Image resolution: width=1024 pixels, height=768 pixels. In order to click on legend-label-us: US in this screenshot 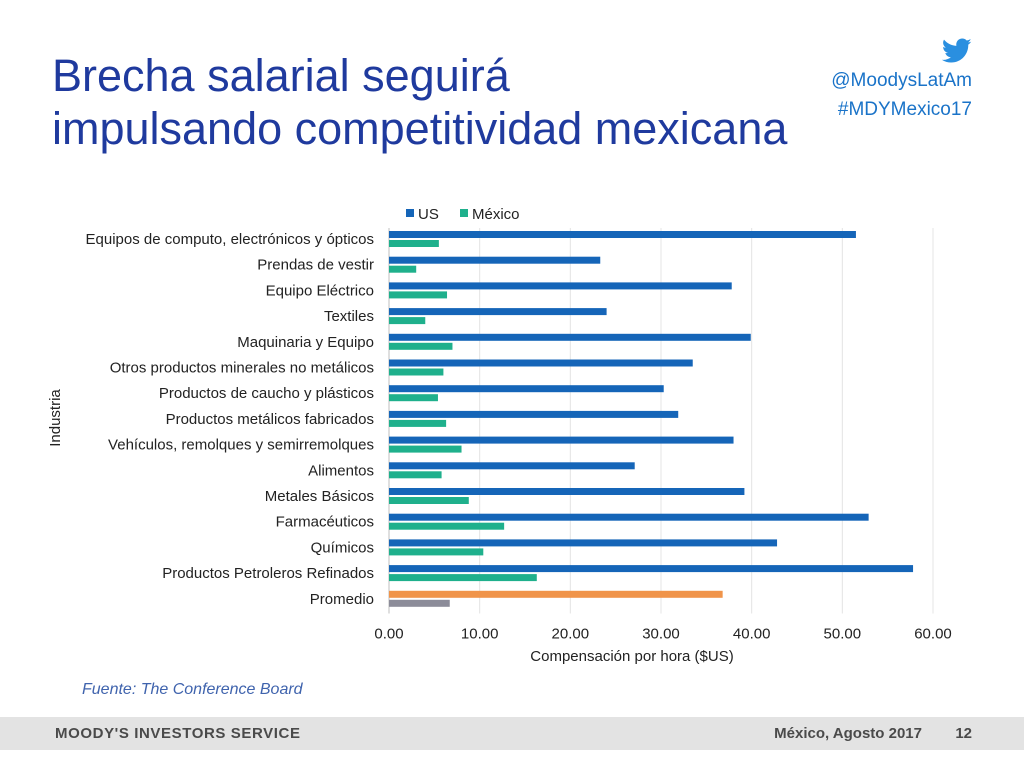, I will do `click(428, 214)`.